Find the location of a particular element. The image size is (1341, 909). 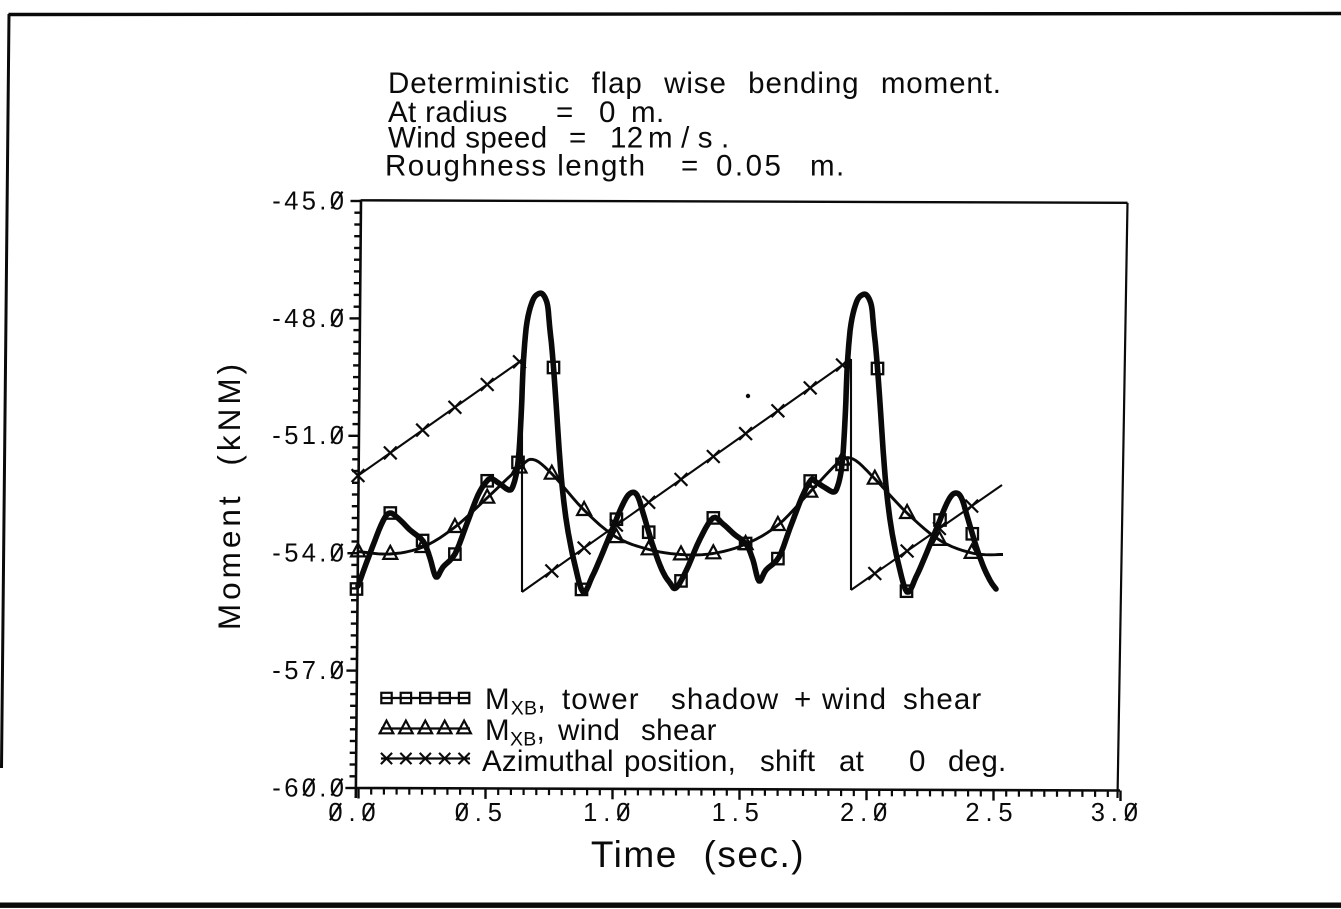

svg-text:Wind speed=12m/s.: Wind speed = 12 m/s. is located at coordinates (563, 138).